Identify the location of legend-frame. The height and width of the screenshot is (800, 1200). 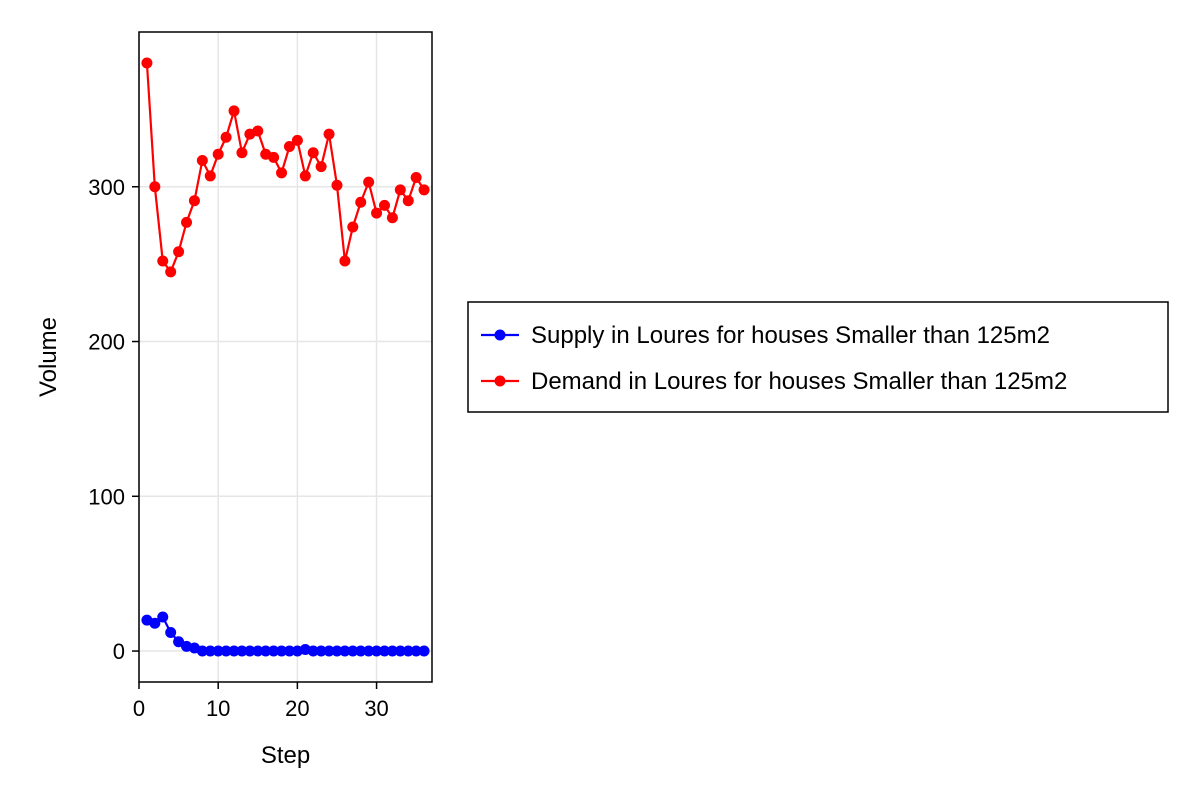
(818, 357).